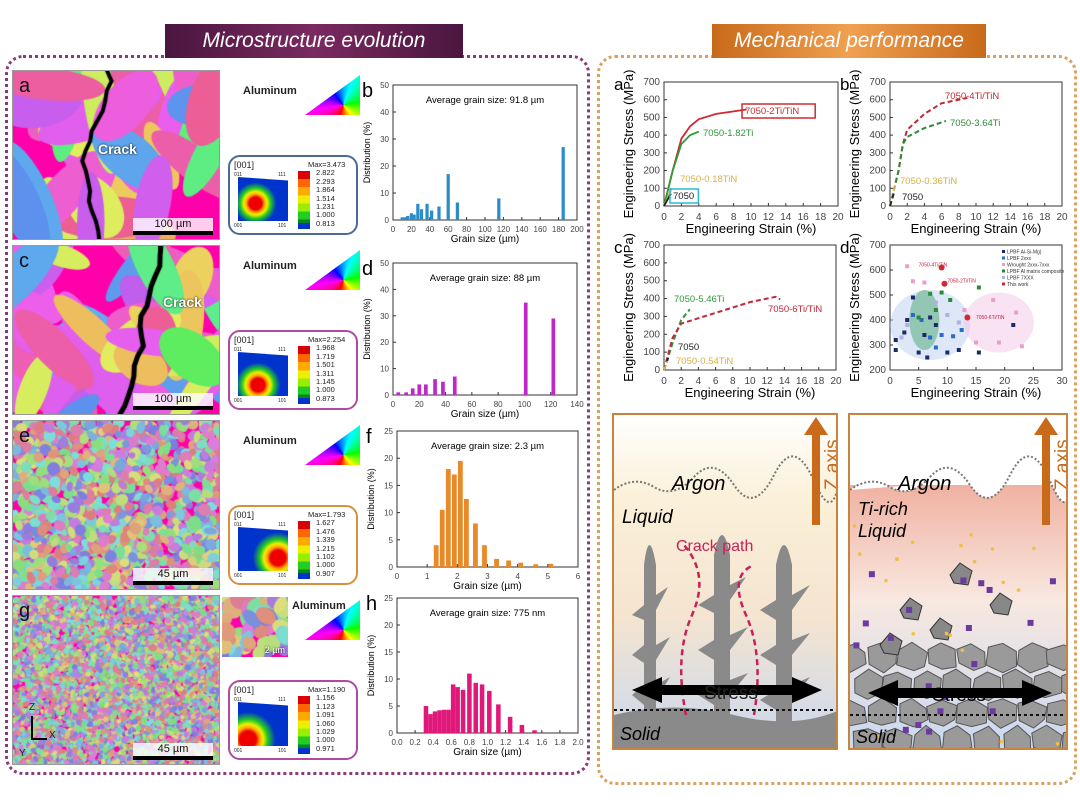 The image size is (1080, 810). What do you see at coordinates (681, 381) in the screenshot?
I see `x-tick-label: 2` at bounding box center [681, 381].